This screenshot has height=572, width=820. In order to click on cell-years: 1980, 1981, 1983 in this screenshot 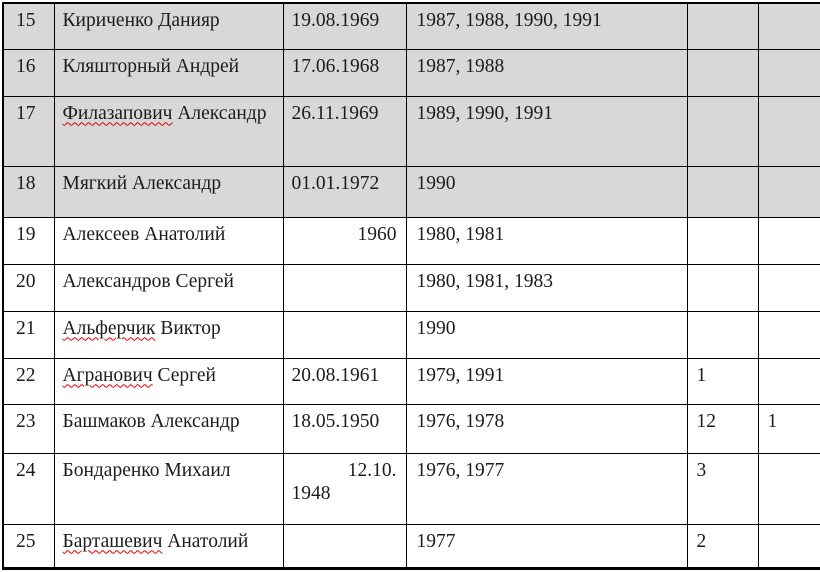, I will do `click(546, 287)`.